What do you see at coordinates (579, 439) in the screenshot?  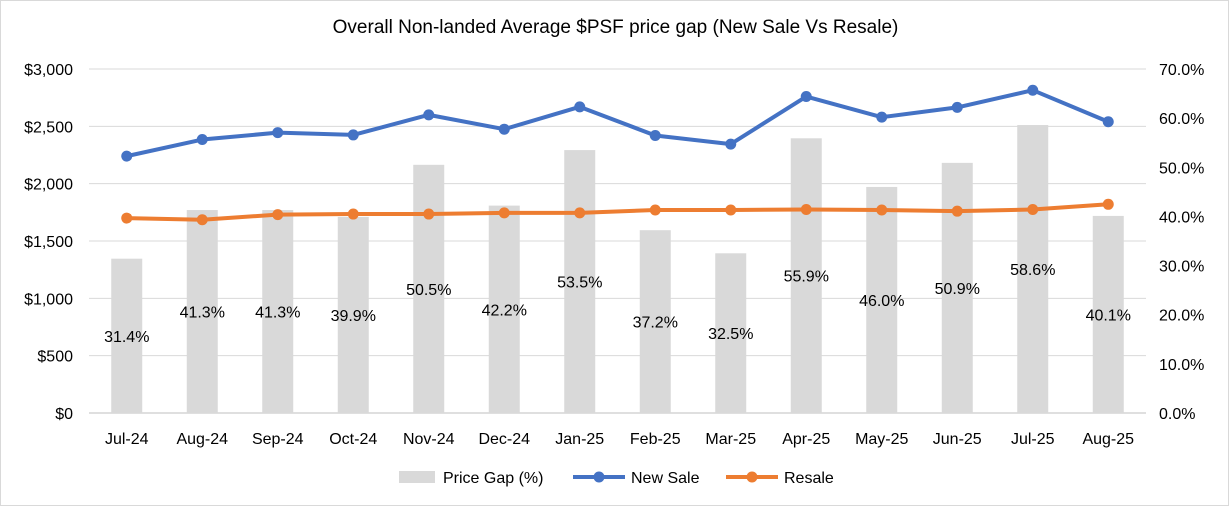 I see `x-axis-tick-label: Jan-25` at bounding box center [579, 439].